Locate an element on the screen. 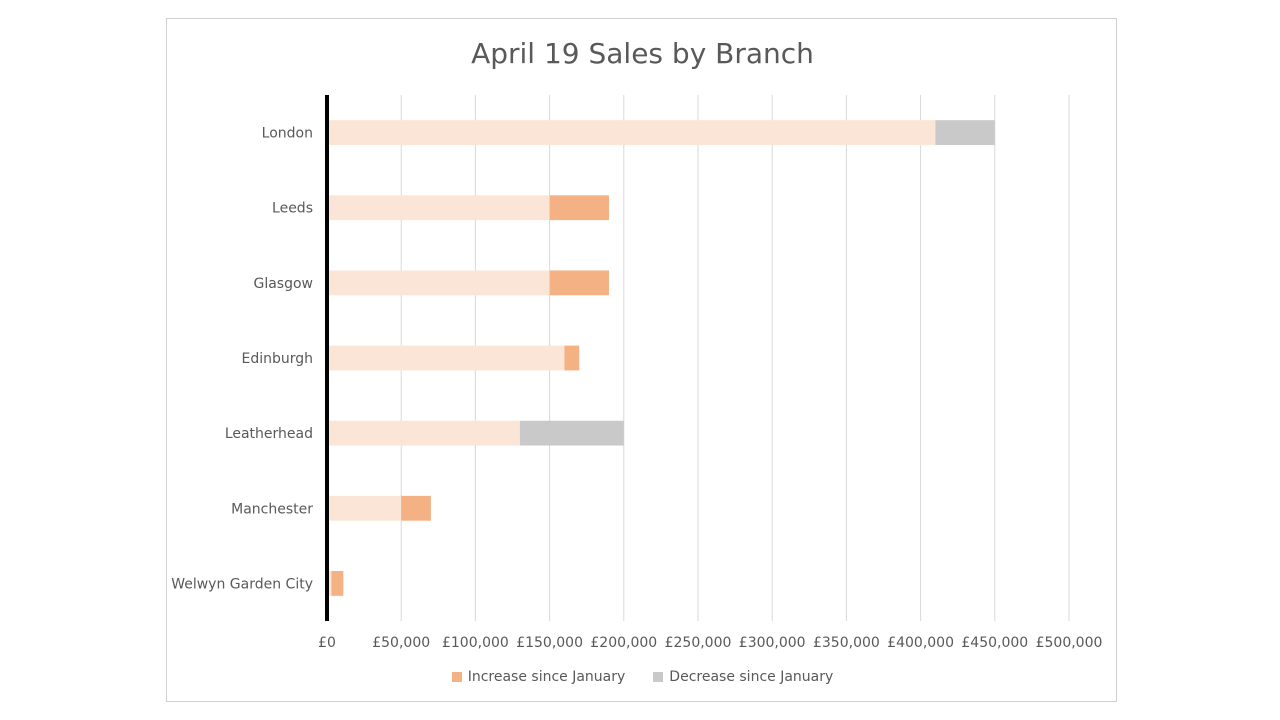 This screenshot has height=720, width=1280. legend-label-decrease: Decrease since January is located at coordinates (751, 677).